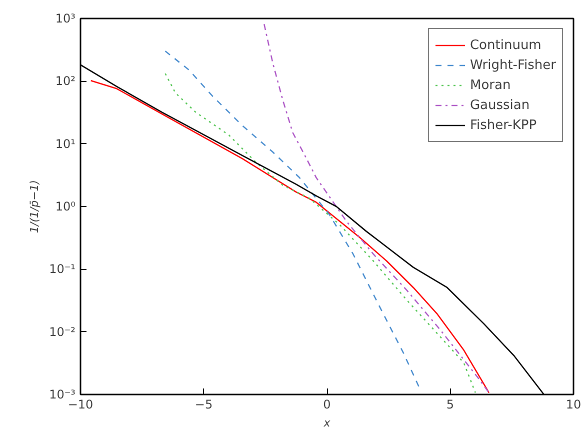 This screenshot has width=585, height=432. What do you see at coordinates (500, 105) in the screenshot?
I see `legend-label: Gaussian` at bounding box center [500, 105].